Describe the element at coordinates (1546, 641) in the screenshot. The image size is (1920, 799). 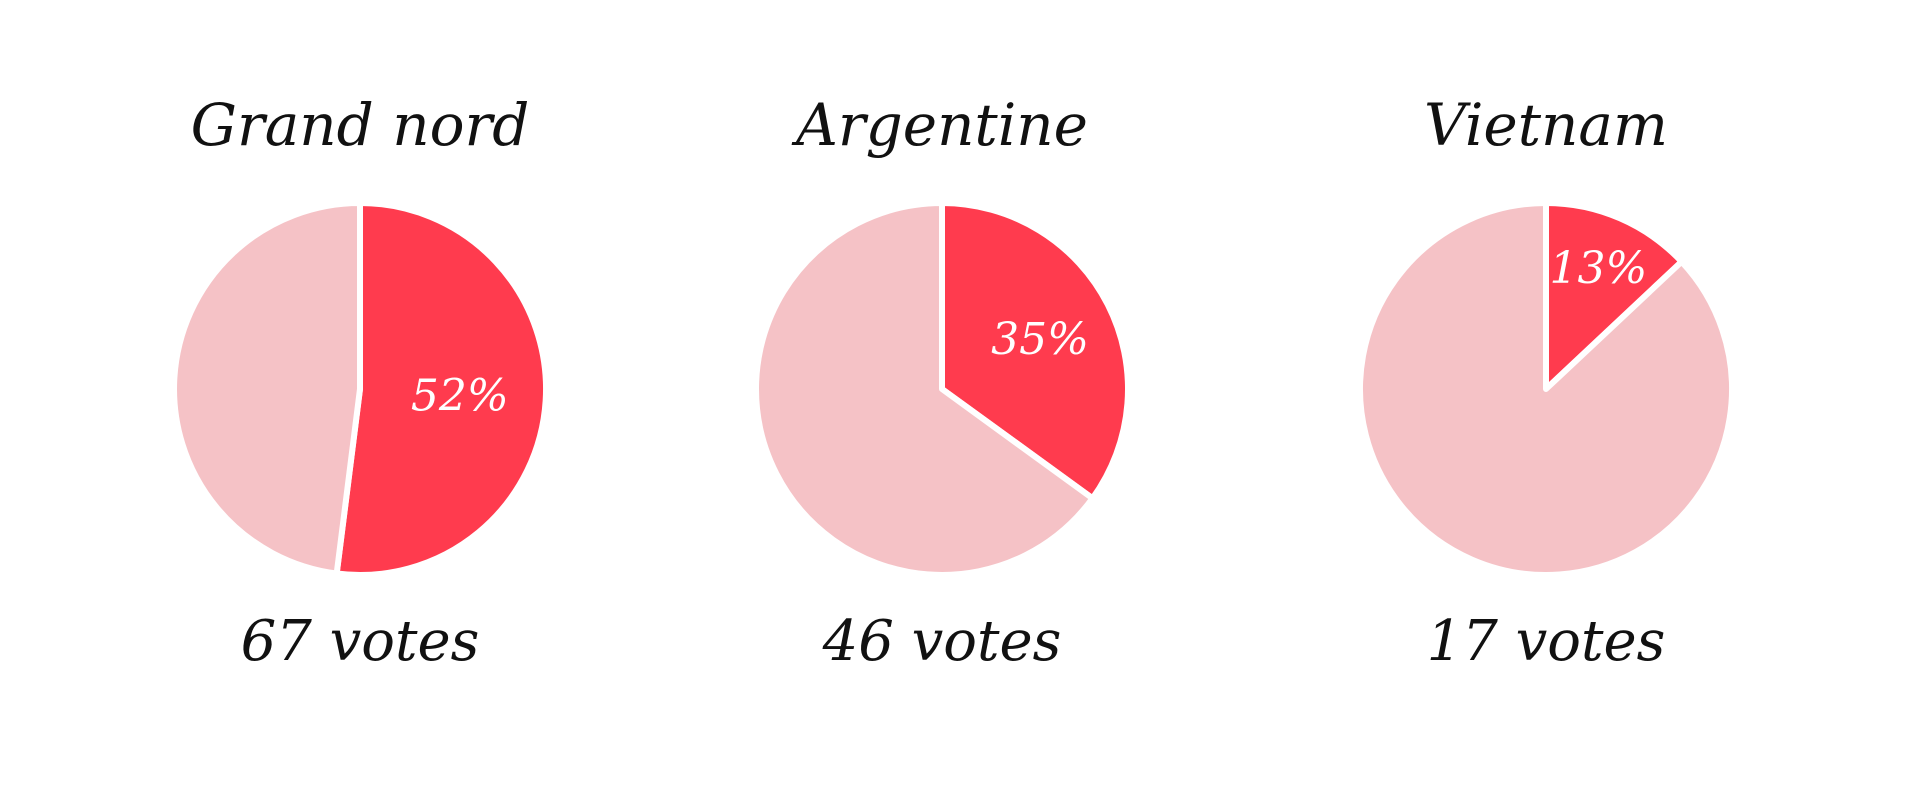
I see `votes-count: 17 votes` at that location.